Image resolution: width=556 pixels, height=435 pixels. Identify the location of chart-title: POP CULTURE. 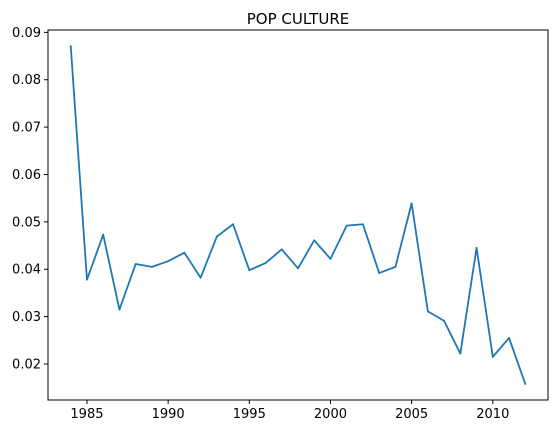
(298, 19).